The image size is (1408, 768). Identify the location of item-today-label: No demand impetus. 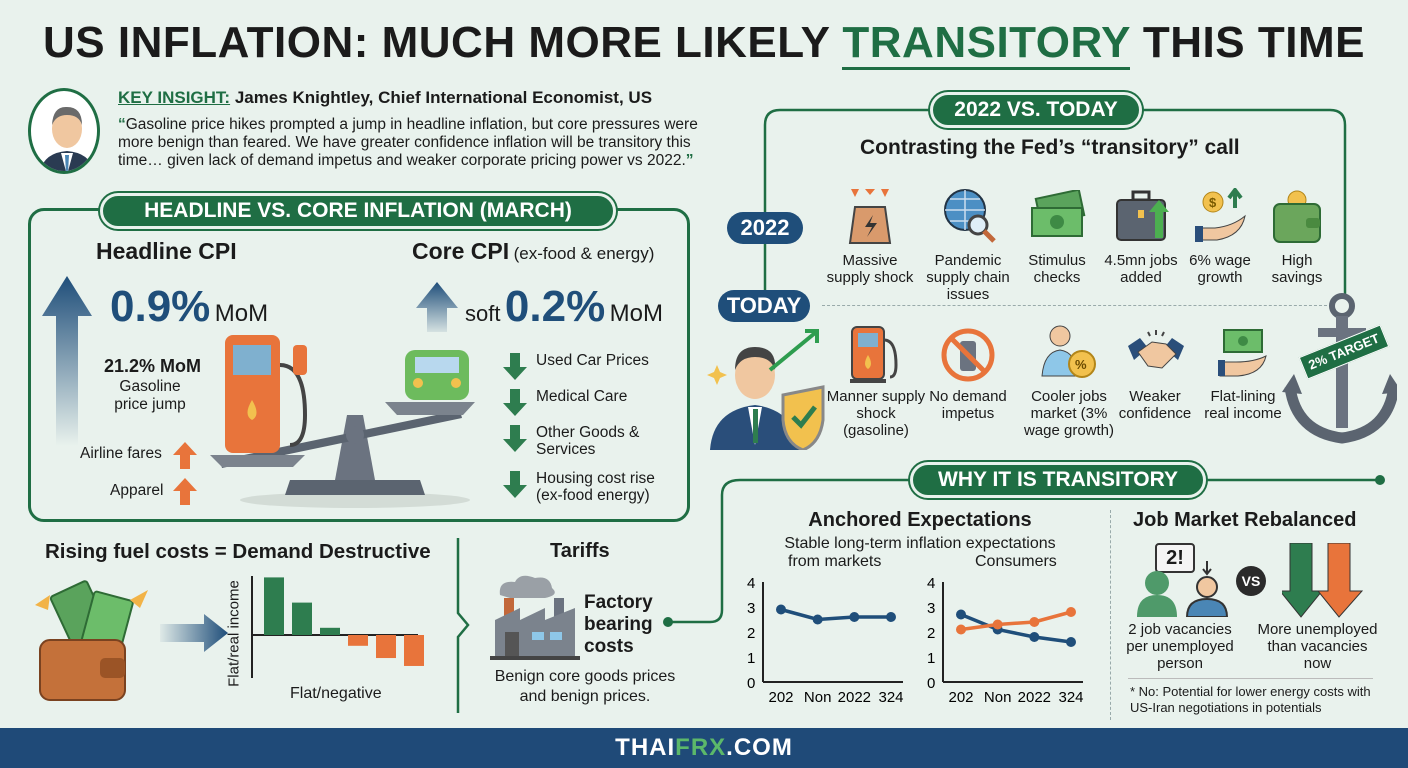
(968, 405).